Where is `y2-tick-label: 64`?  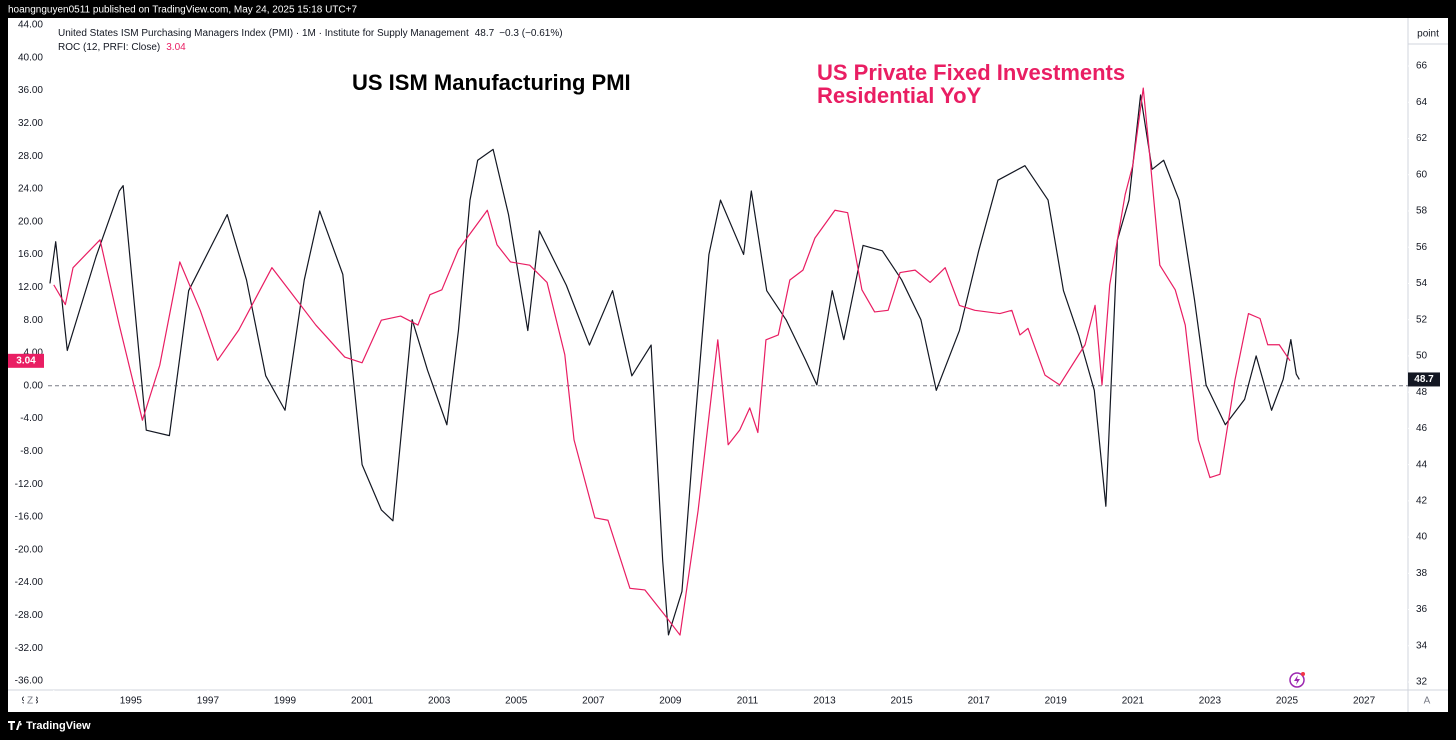 y2-tick-label: 64 is located at coordinates (1422, 102).